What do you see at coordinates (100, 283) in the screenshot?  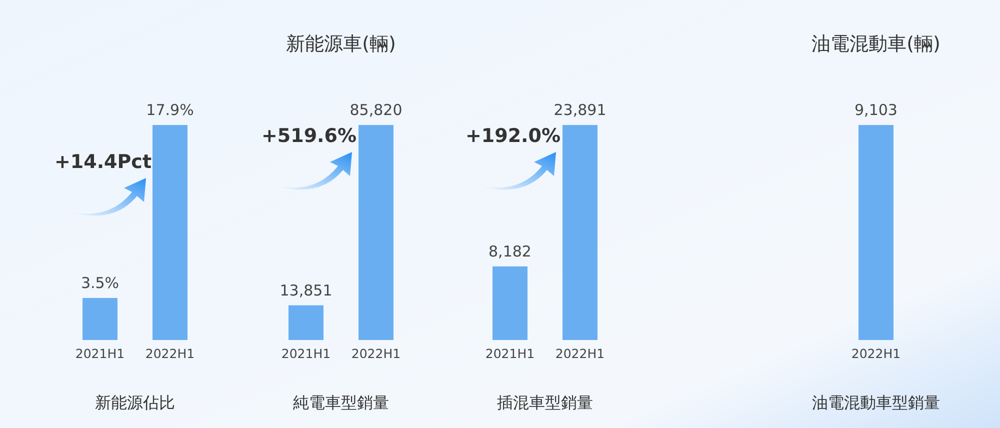 I see `data-label: 3.5%` at bounding box center [100, 283].